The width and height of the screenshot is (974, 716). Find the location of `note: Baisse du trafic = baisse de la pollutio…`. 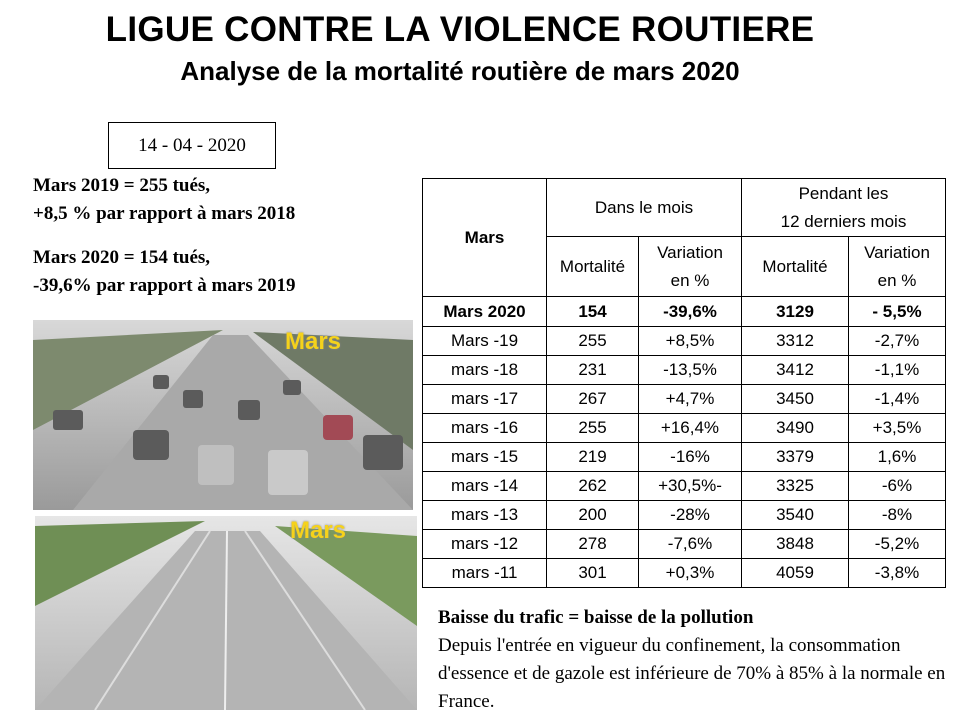

note: Baisse du trafic = baisse de la pollutio… is located at coordinates (693, 660).